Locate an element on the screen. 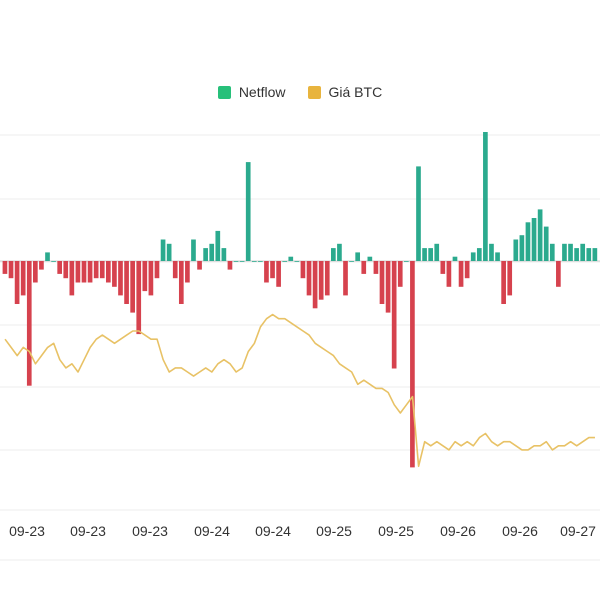 This screenshot has width=600, height=600. x-tick-label: 09-26 is located at coordinates (458, 531).